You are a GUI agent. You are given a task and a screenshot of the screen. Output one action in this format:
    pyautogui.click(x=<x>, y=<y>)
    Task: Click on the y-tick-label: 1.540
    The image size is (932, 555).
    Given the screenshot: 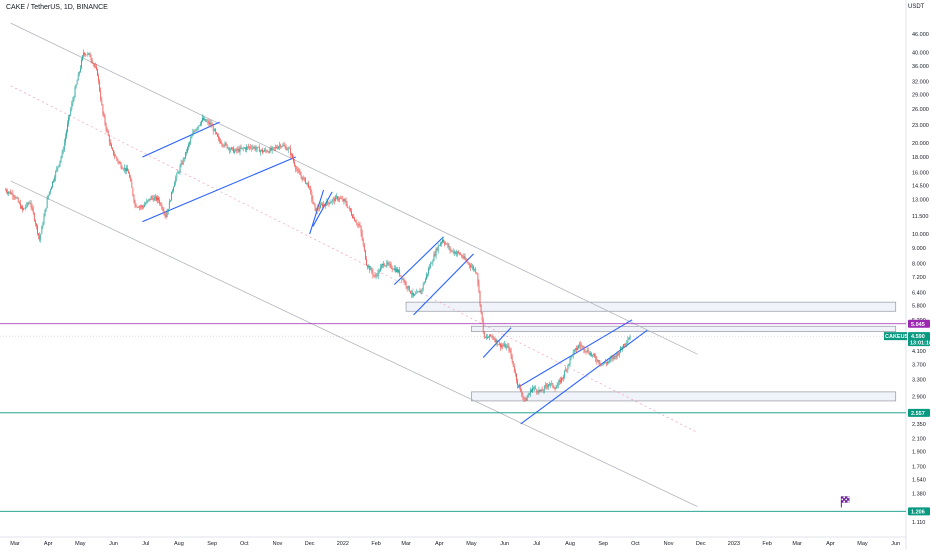 What is the action you would take?
    pyautogui.click(x=919, y=480)
    